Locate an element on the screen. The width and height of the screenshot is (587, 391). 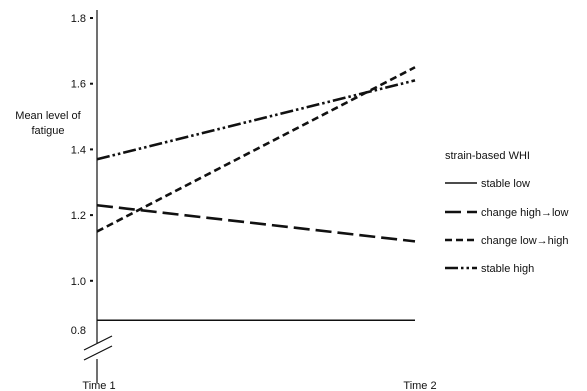
y-tick-label: 1.8 is located at coordinates (78, 19).